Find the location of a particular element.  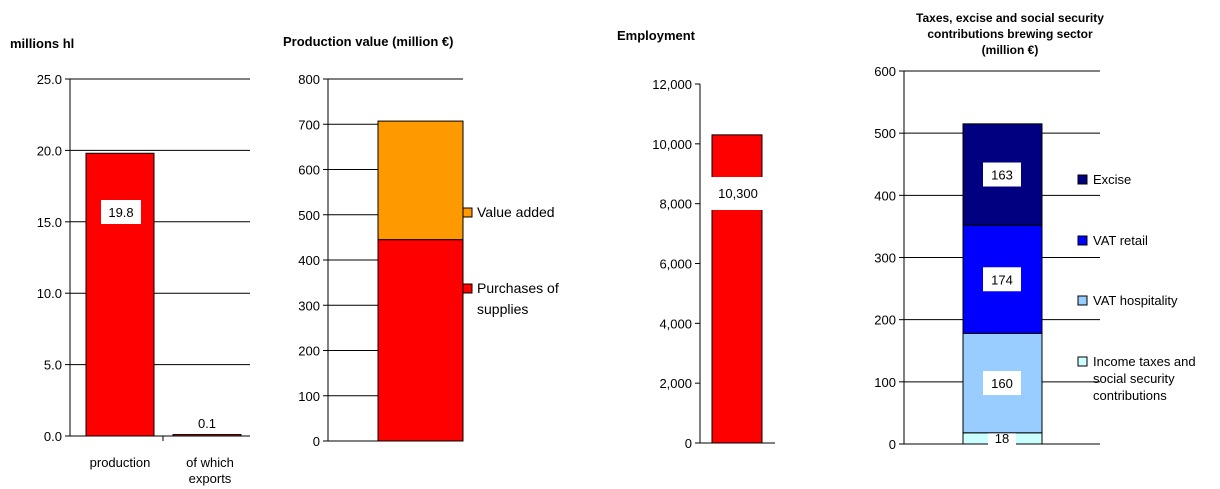

y-tick-label: 800 is located at coordinates (309, 79).